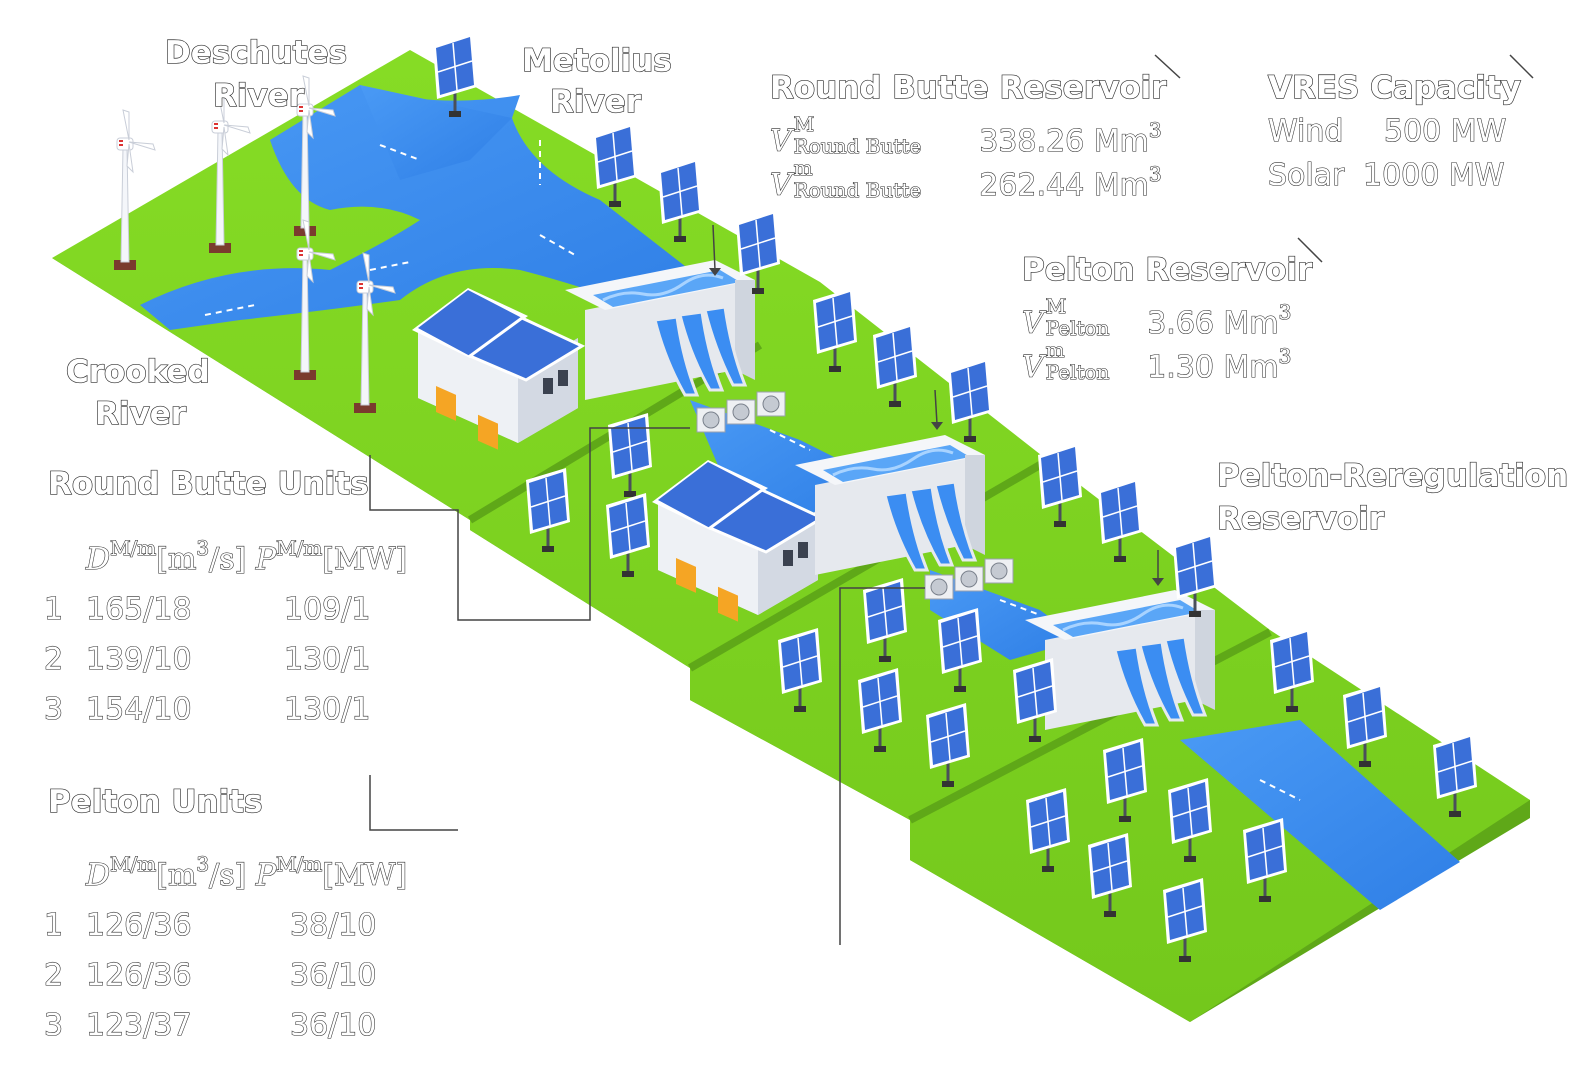 This screenshot has height=1080, width=1584. I want to click on pelton-rereg-label-1: Pelton-Reregulation, so click(1392, 476).